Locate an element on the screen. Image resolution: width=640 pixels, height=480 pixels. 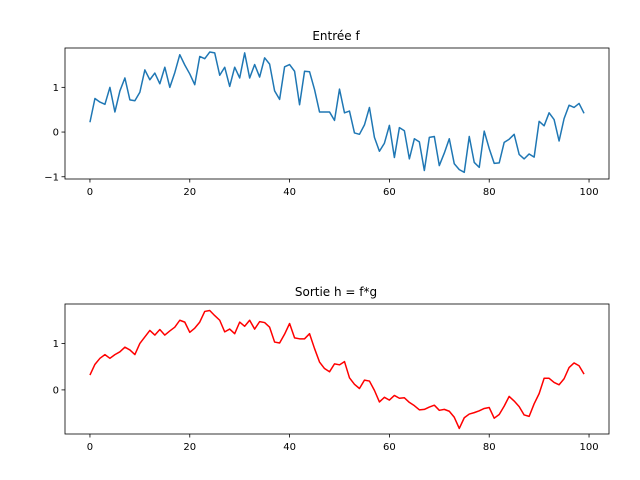
plot-output-ytick-label: 0 is located at coordinates (56, 390).